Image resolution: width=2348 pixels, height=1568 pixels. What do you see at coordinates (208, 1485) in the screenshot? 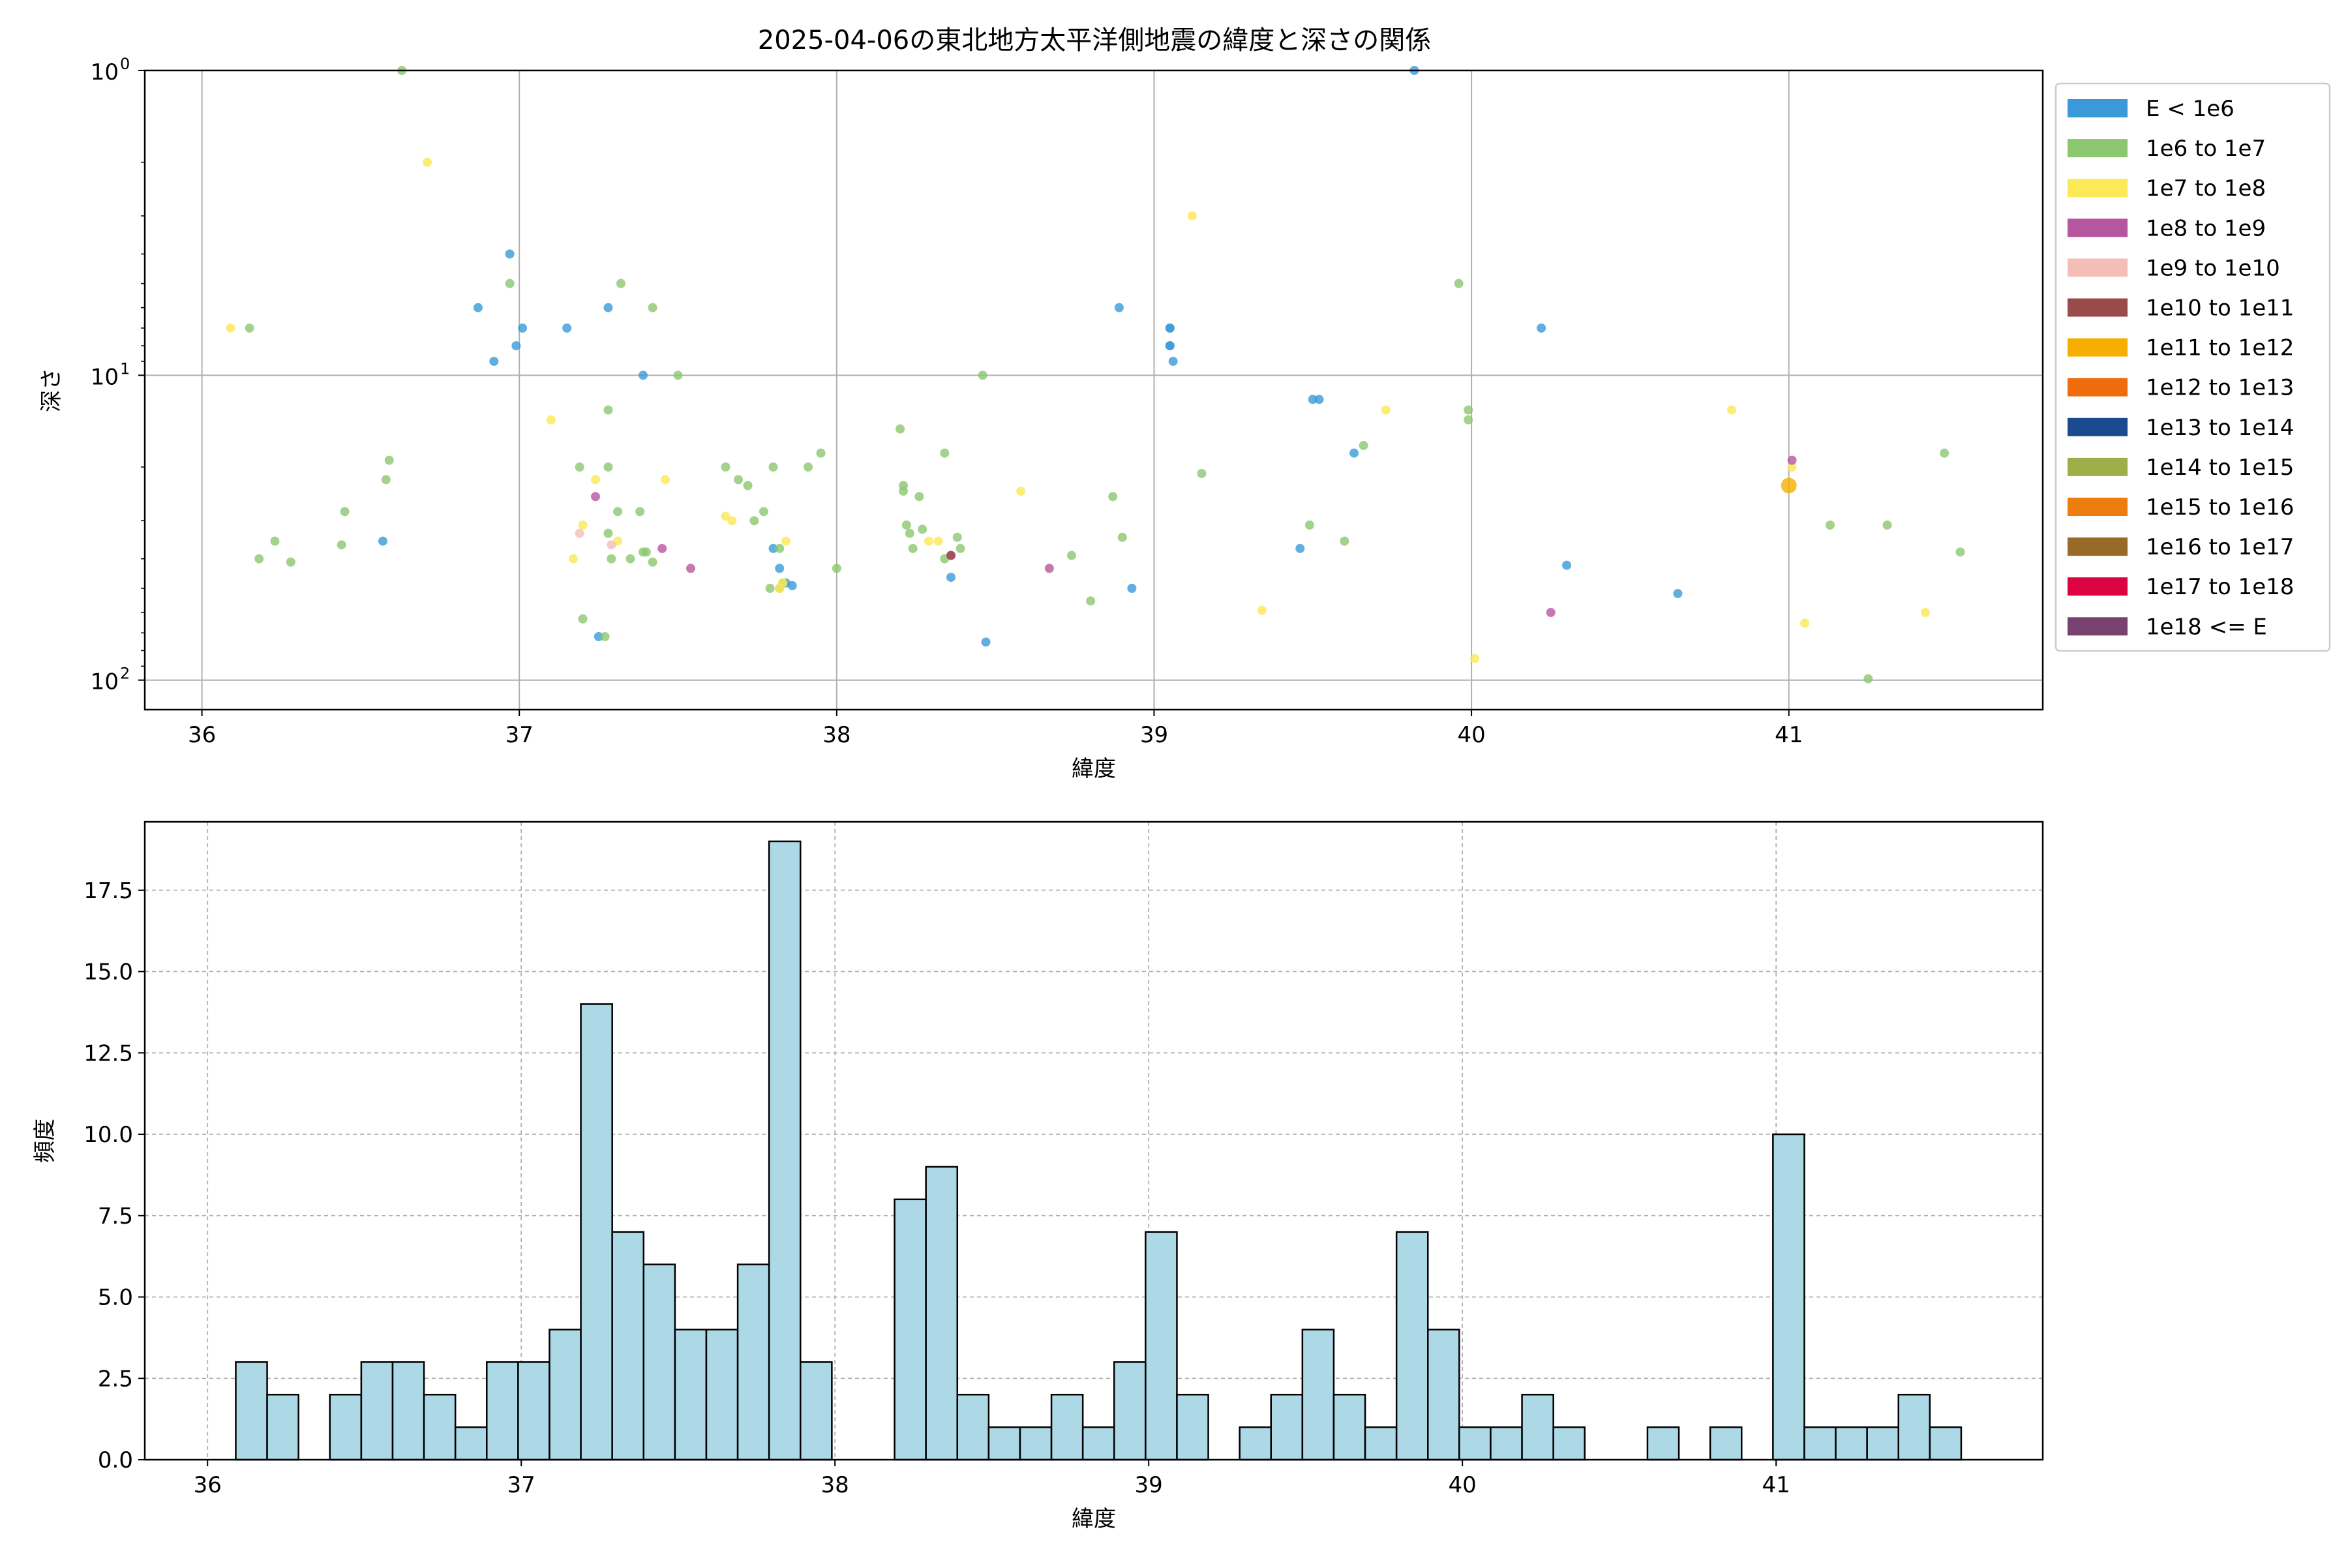
I see `histogram-x-tick-label: 36` at bounding box center [208, 1485].